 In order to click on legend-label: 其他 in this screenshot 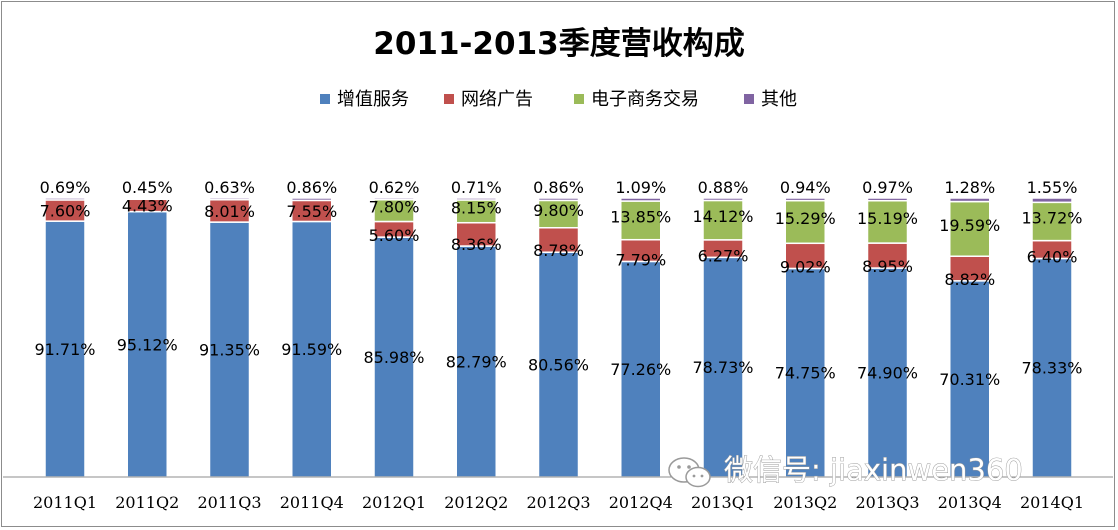, I will do `click(779, 99)`.